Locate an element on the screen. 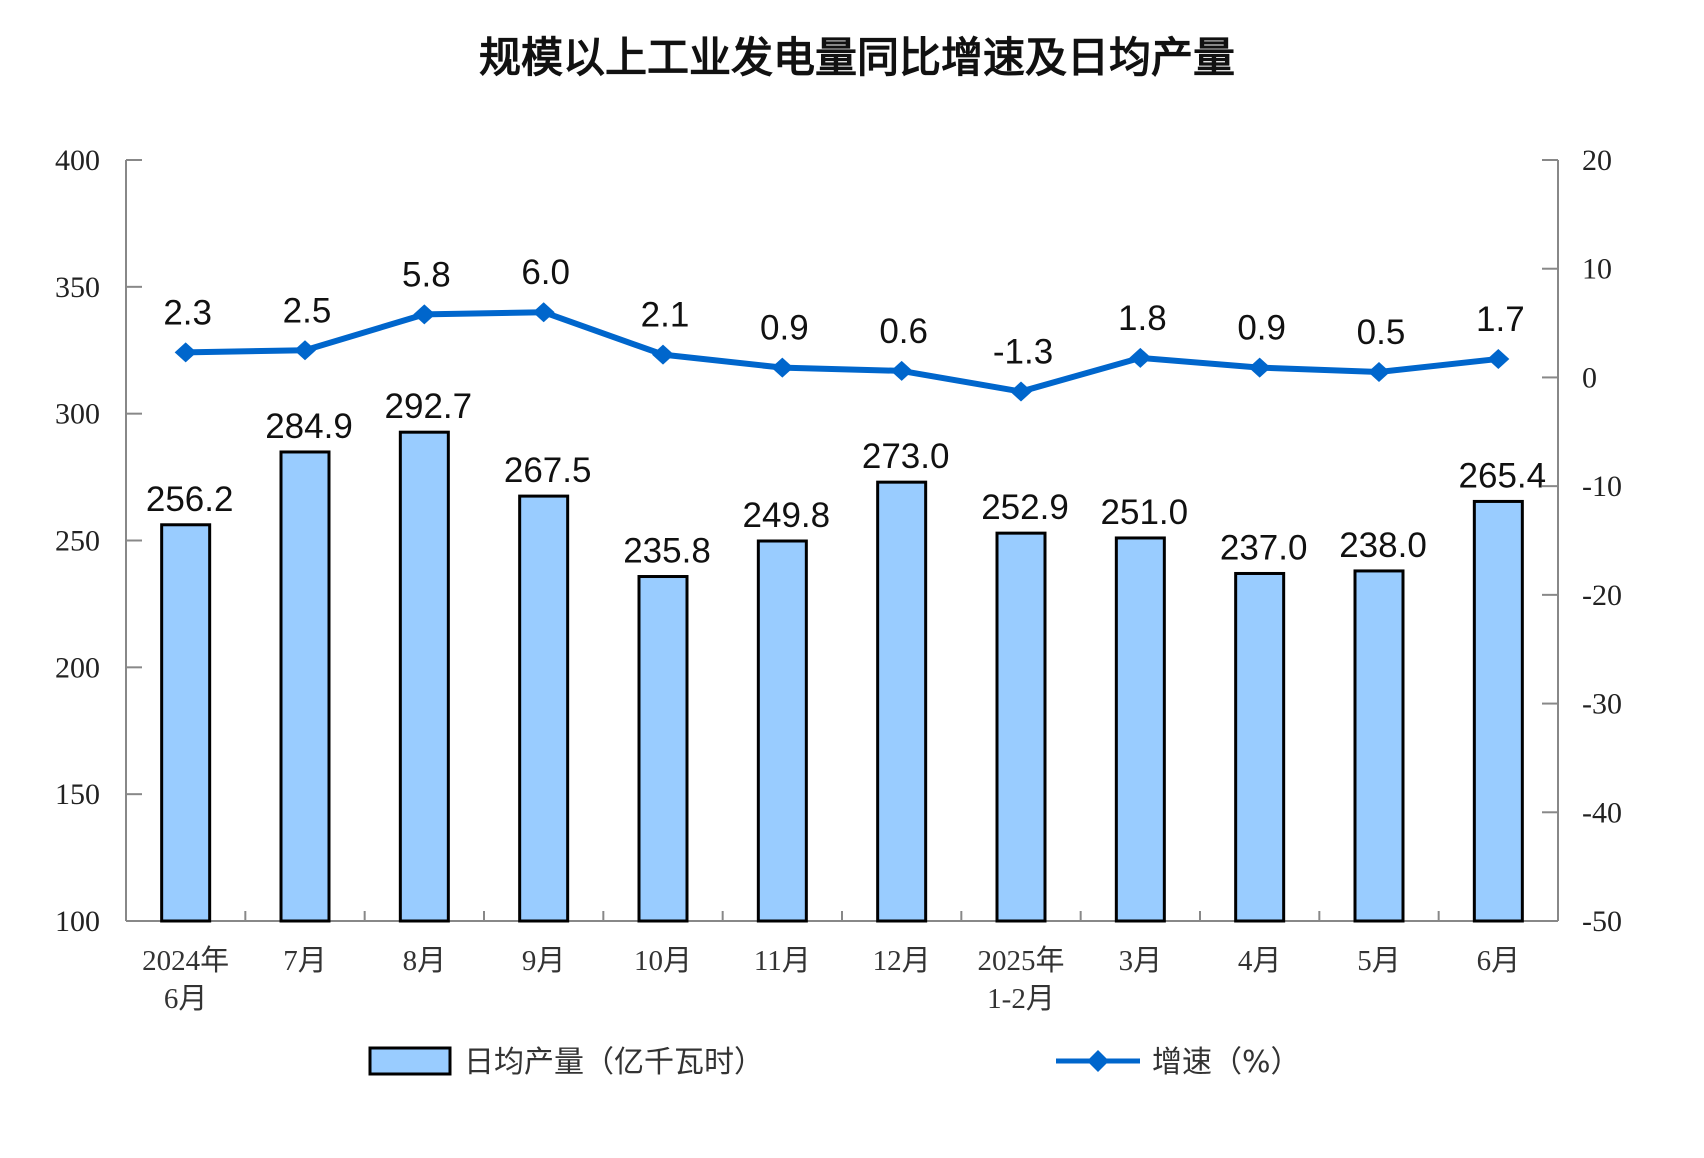  bar-data-label: 273.0 is located at coordinates (906, 456).